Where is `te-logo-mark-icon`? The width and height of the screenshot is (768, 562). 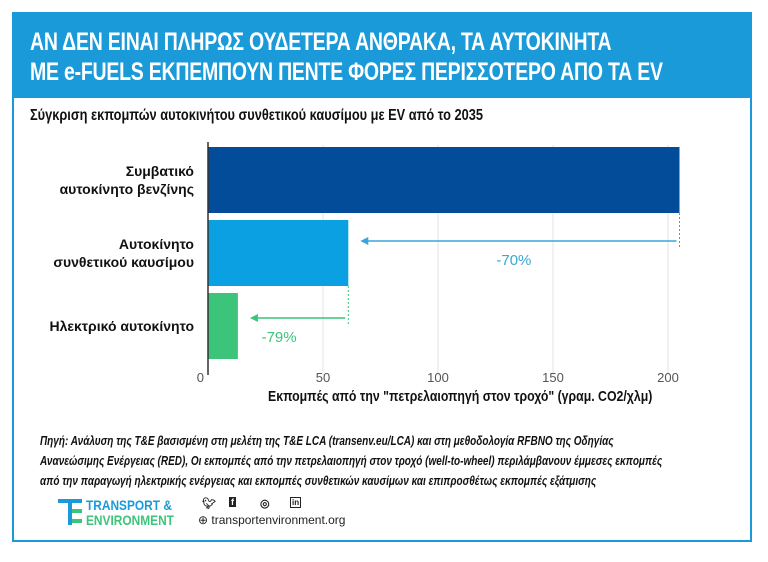
te-logo-mark-icon is located at coordinates (70, 512).